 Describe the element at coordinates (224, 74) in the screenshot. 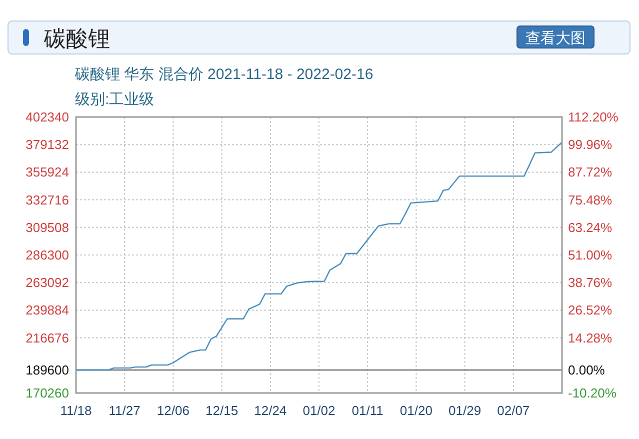

I see `chart-subtitle: 碳酸锂 华东 混合价 2021-11-18 - 2022-02-16` at that location.